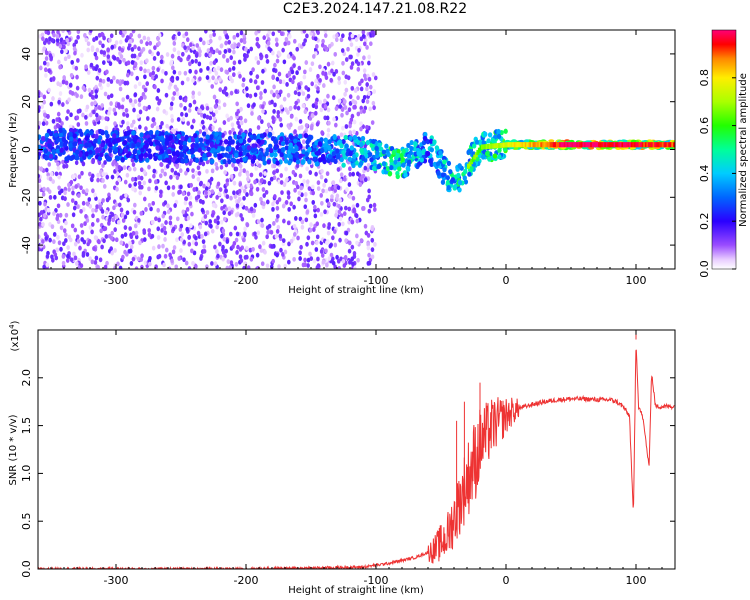  I want to click on colorbar-label: Normalized spectral amplitude, so click(743, 150).